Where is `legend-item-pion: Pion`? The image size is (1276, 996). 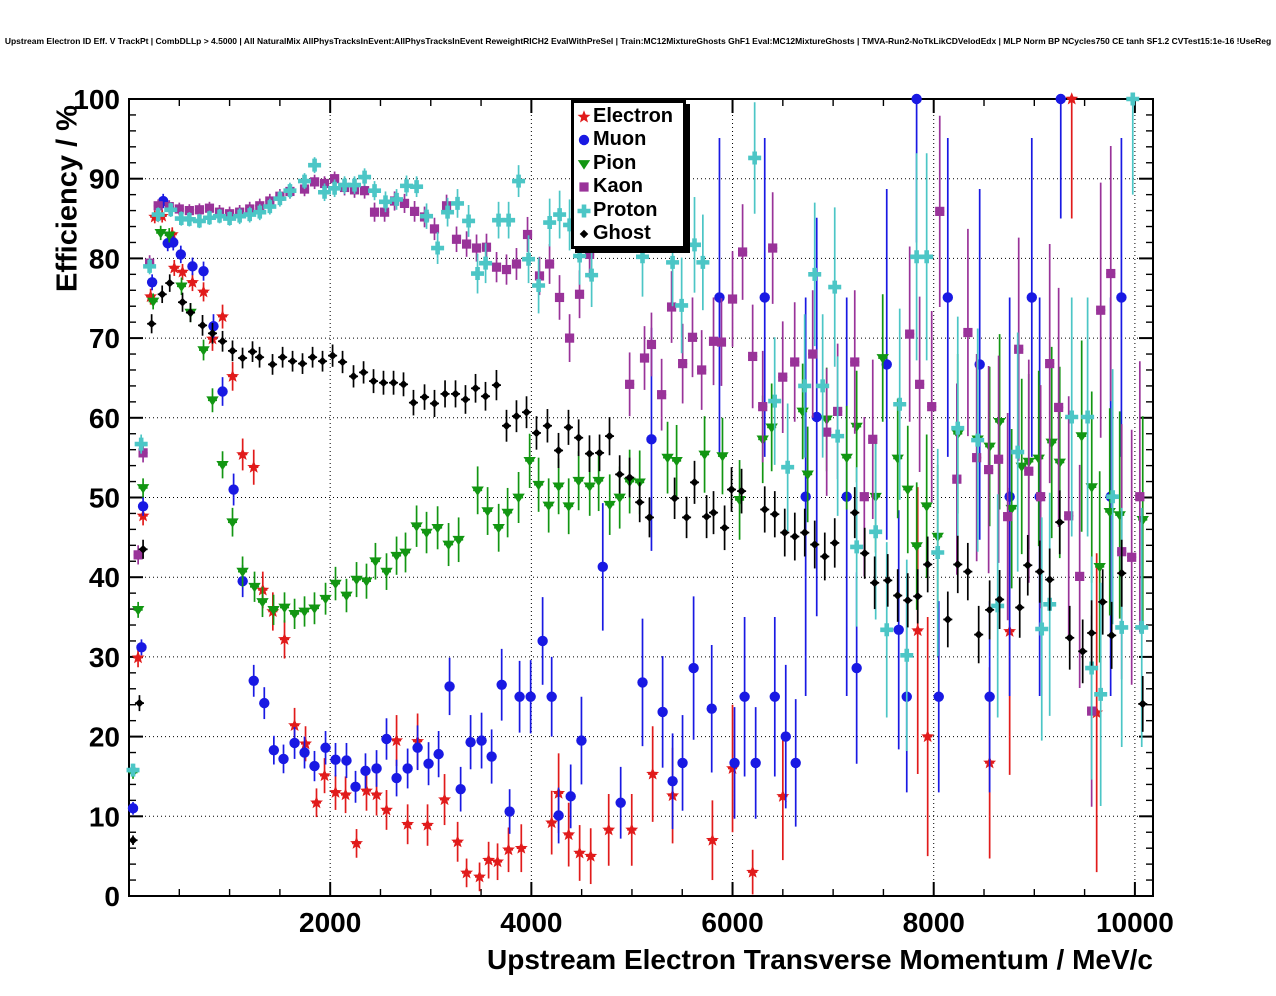
legend-item-pion: Pion is located at coordinates (630, 162).